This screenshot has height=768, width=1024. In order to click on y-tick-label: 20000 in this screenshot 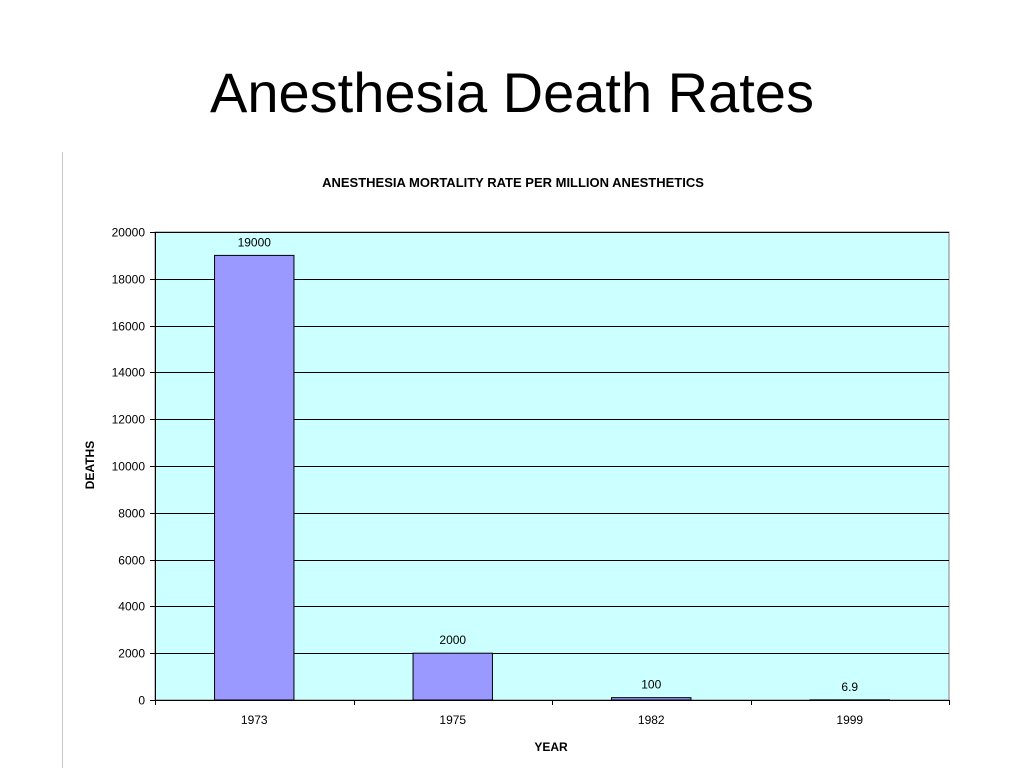, I will do `click(129, 233)`.